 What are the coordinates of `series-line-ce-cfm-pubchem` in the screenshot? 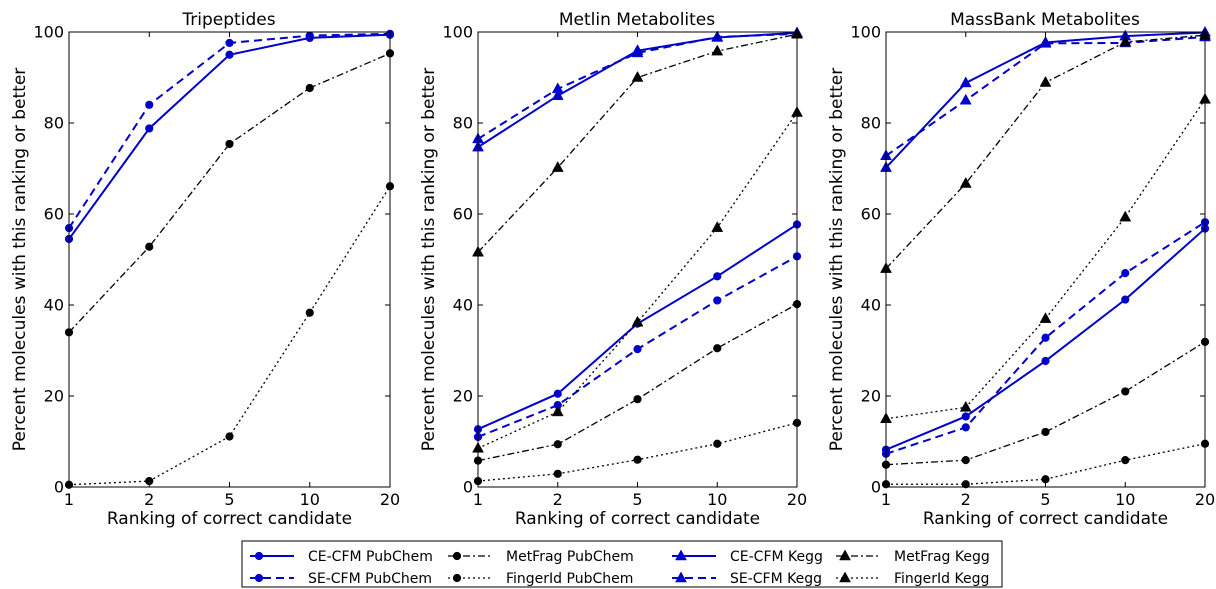 It's located at (229, 136).